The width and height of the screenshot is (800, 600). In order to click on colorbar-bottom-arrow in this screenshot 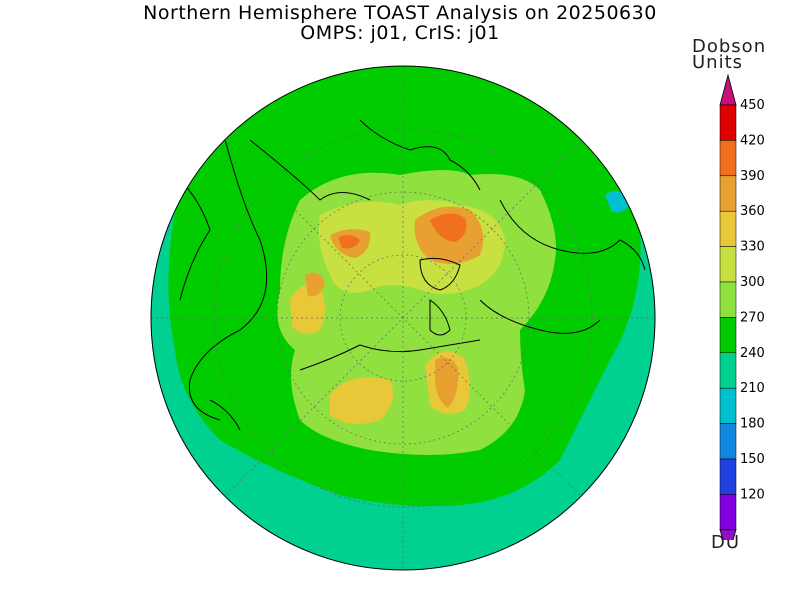, I will do `click(728, 534)`.